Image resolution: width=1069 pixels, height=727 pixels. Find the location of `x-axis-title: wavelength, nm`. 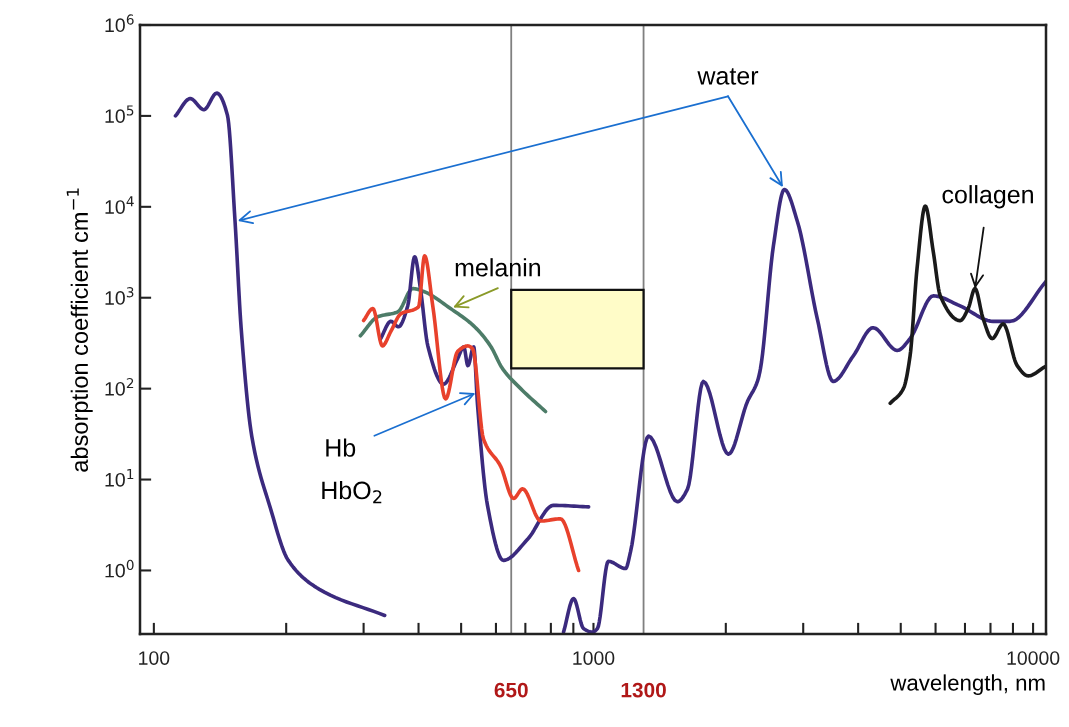

x-axis-title: wavelength, nm is located at coordinates (967, 685).